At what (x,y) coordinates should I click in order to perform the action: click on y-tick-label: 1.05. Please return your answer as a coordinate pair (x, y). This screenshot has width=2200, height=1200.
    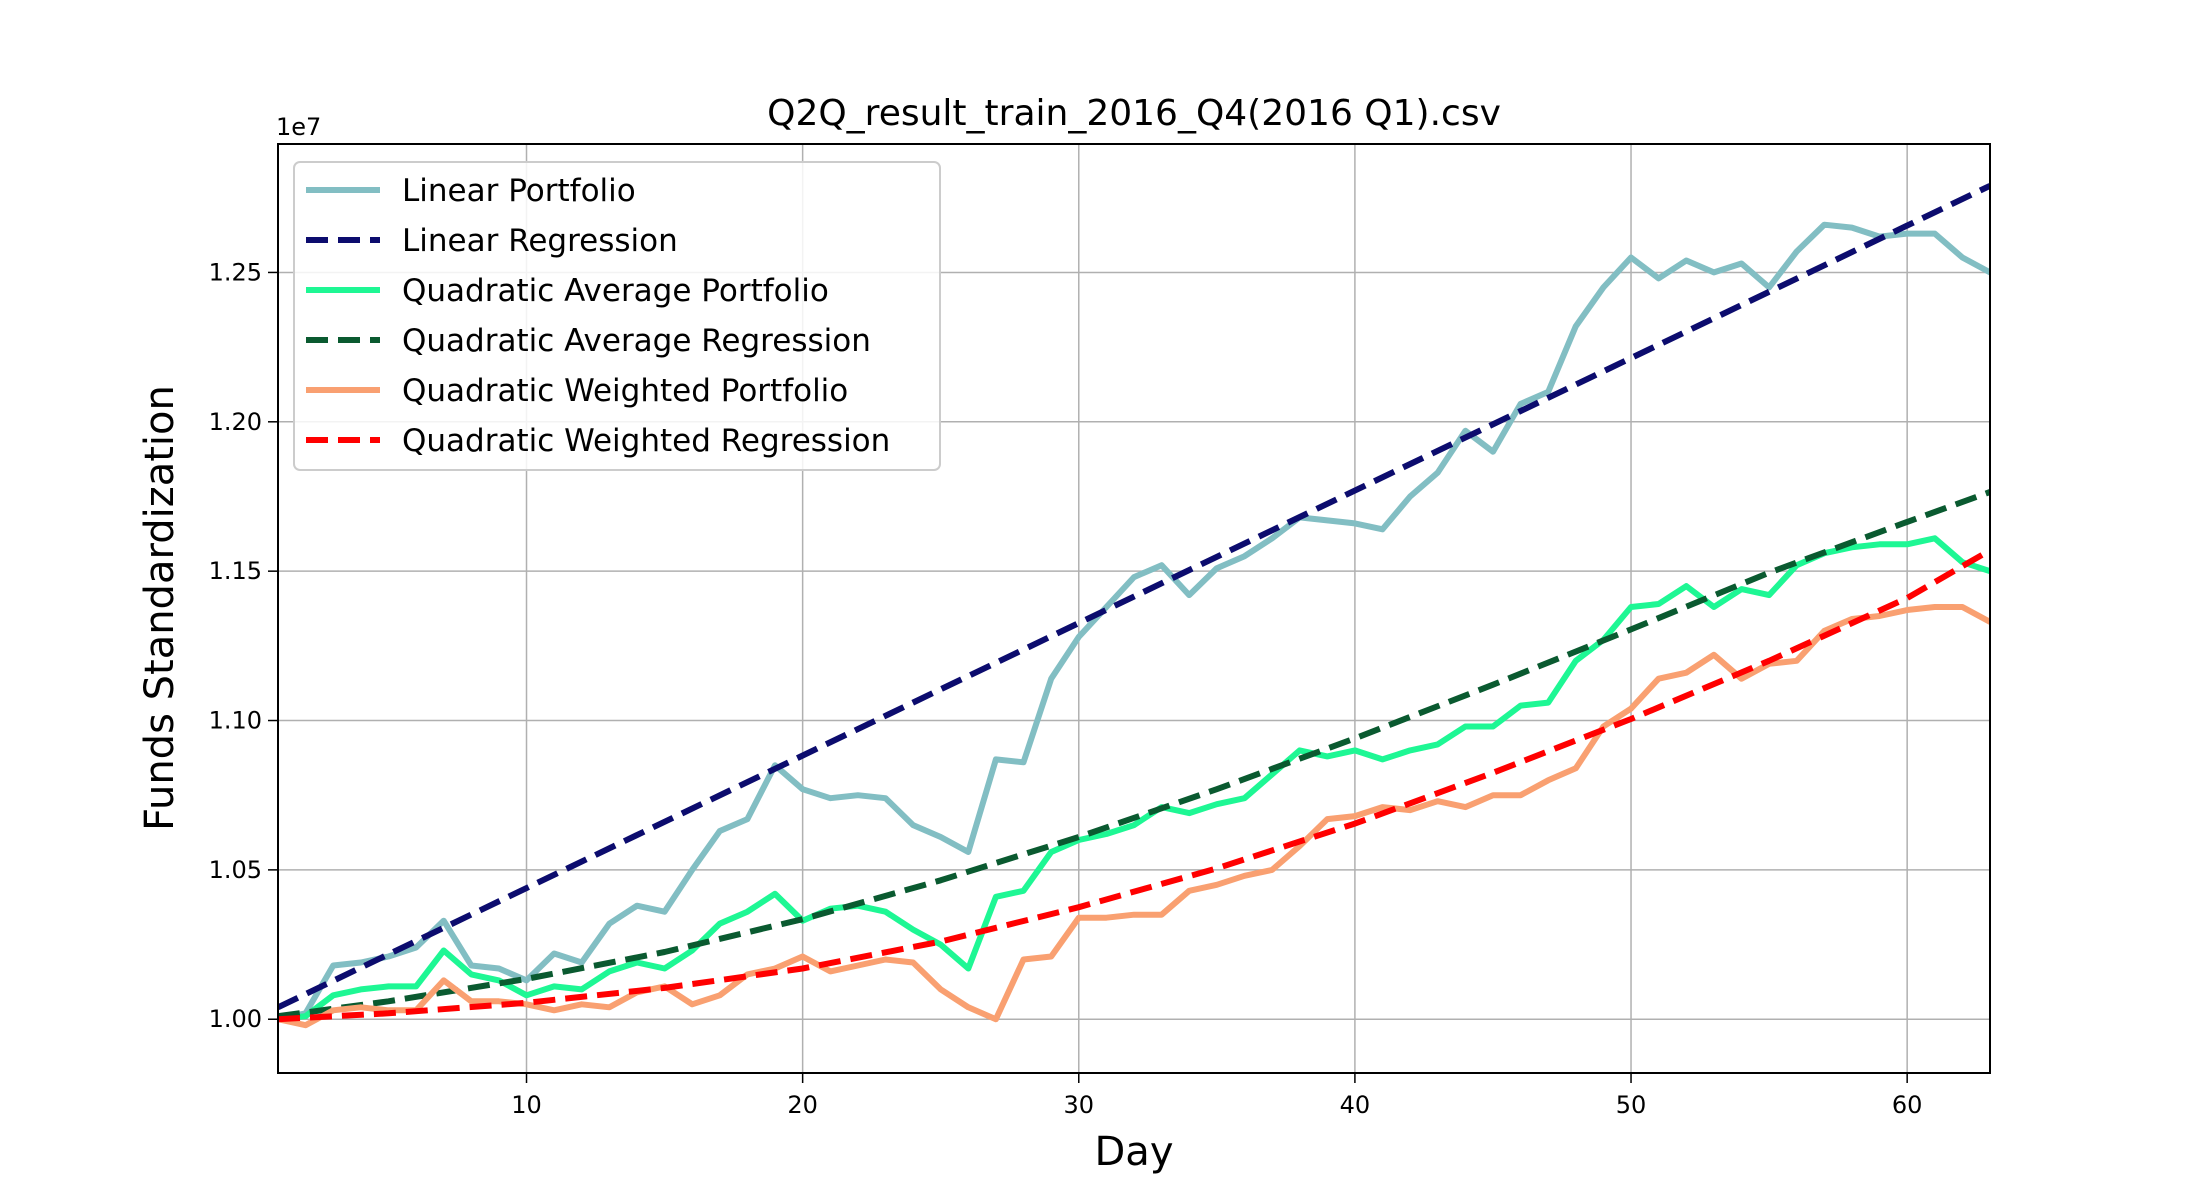
    Looking at the image, I should click on (235, 870).